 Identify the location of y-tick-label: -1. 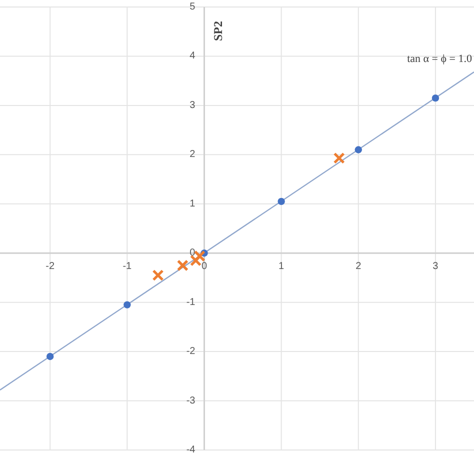
(191, 302).